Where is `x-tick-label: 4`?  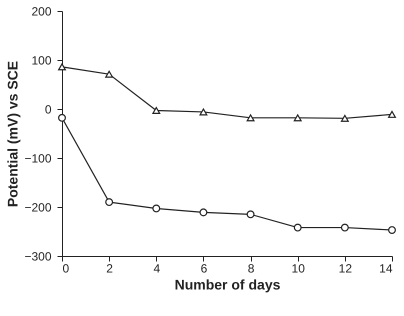
x-tick-label: 4 is located at coordinates (156, 269).